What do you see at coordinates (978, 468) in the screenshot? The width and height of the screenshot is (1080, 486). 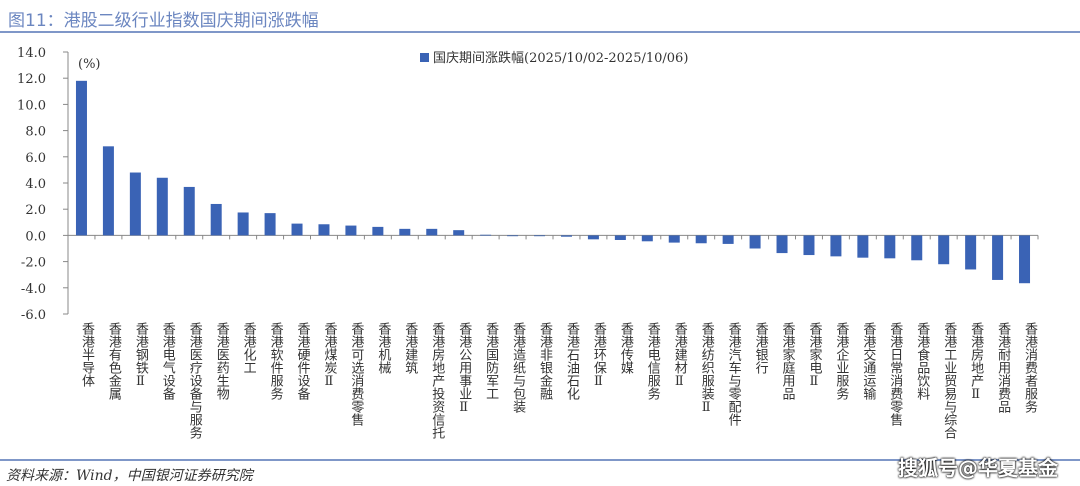 I see `watermark: 搜狐号@华夏基金` at bounding box center [978, 468].